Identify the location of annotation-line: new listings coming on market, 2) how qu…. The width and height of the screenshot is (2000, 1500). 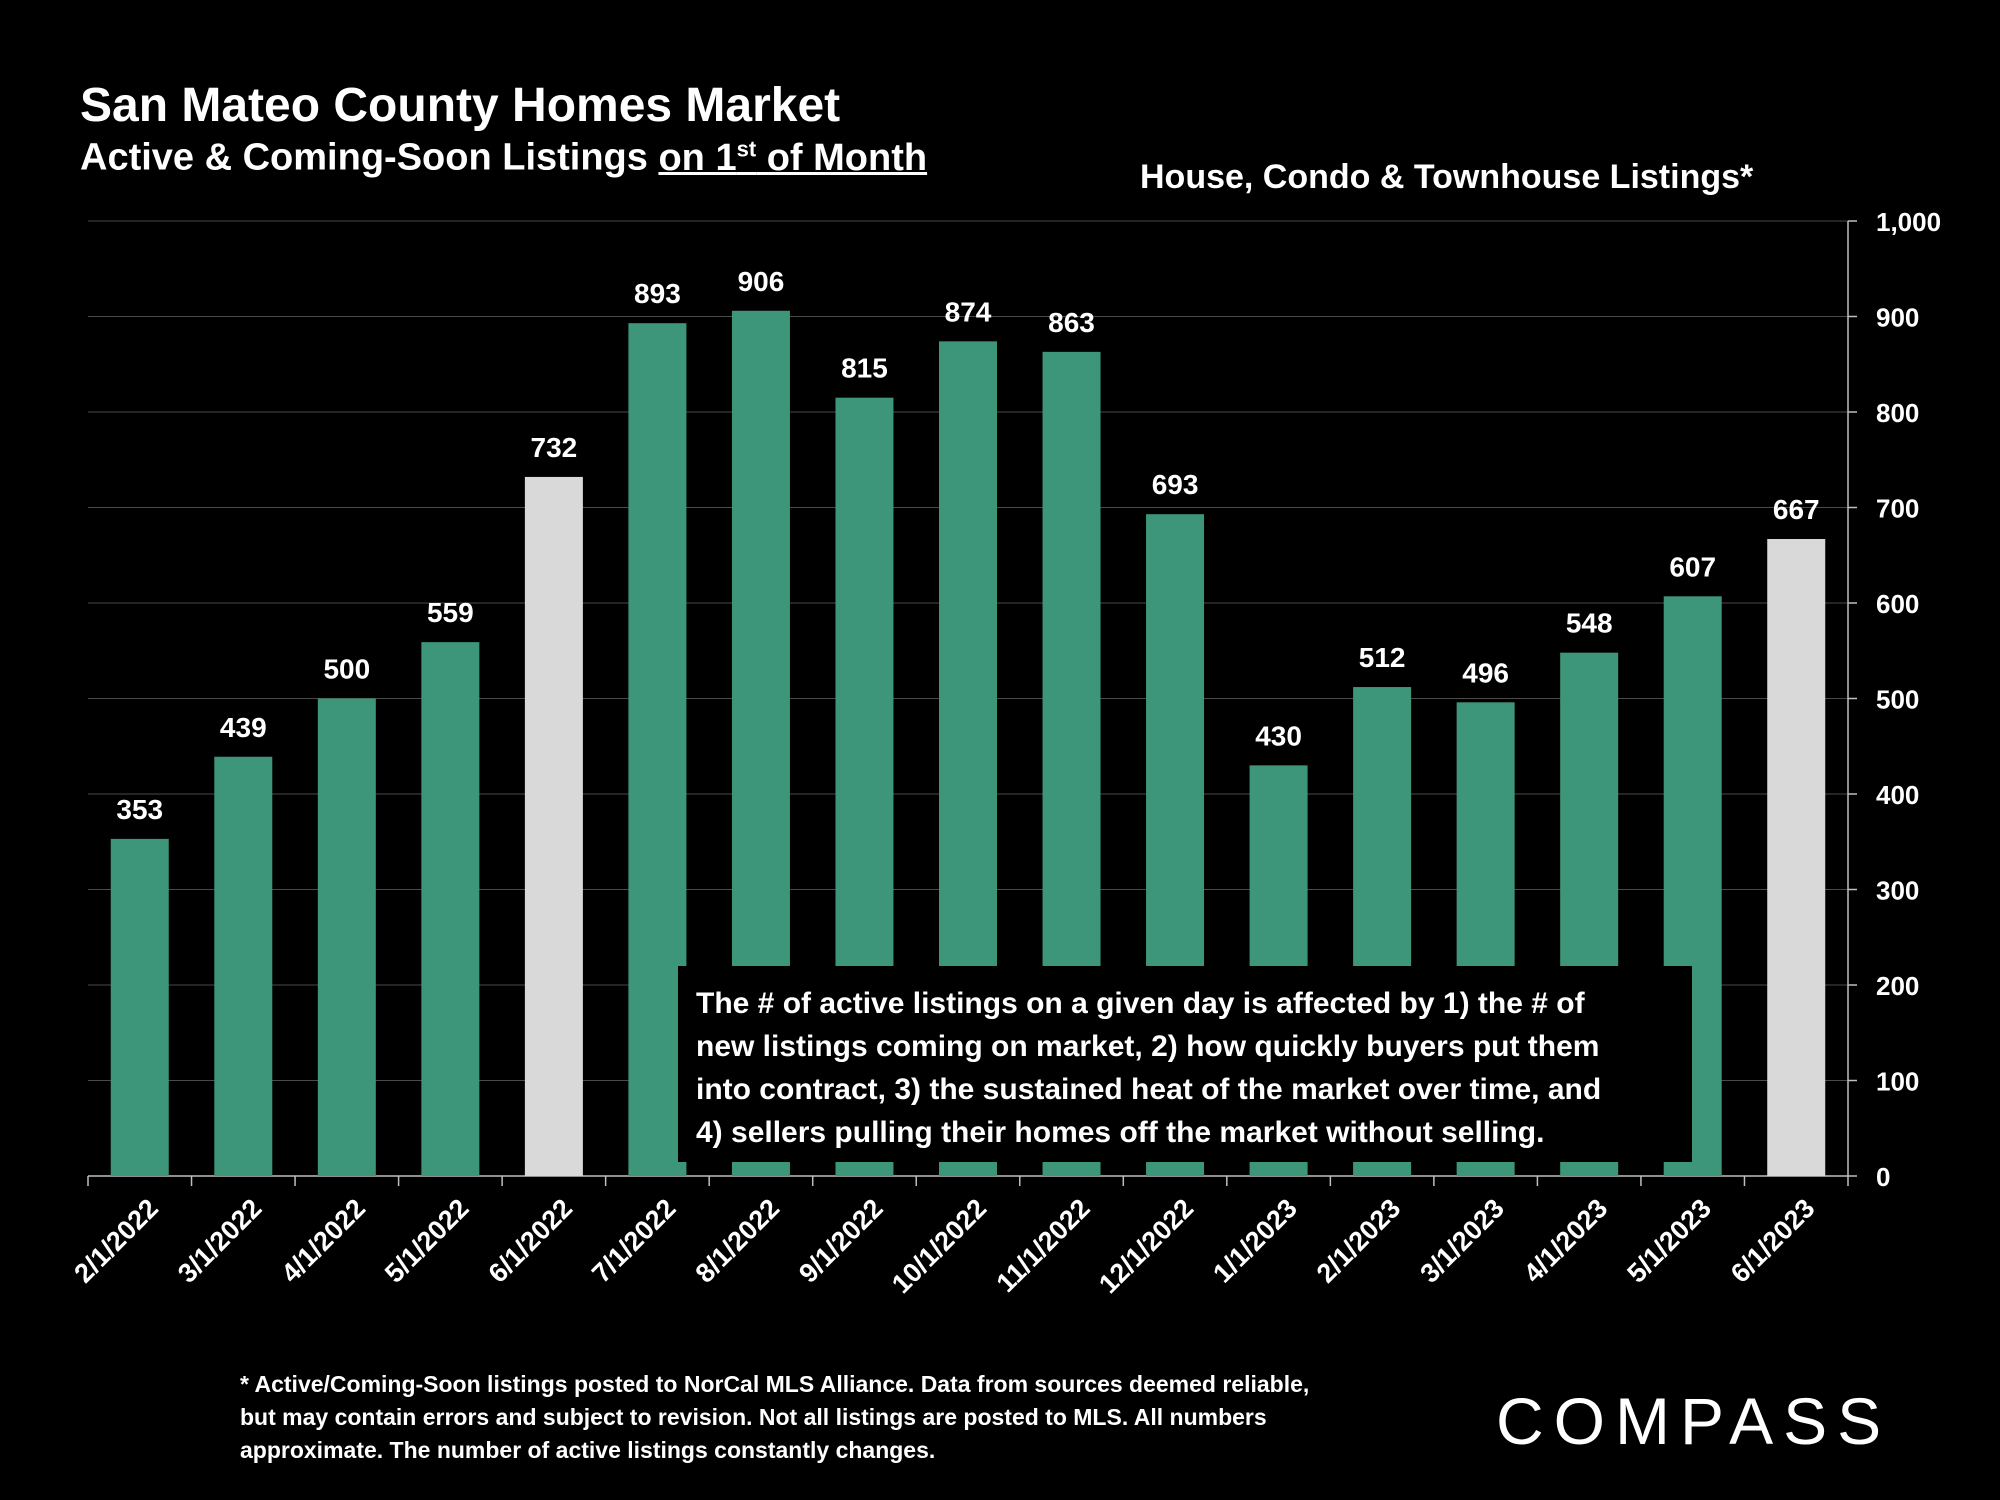
(1148, 1046).